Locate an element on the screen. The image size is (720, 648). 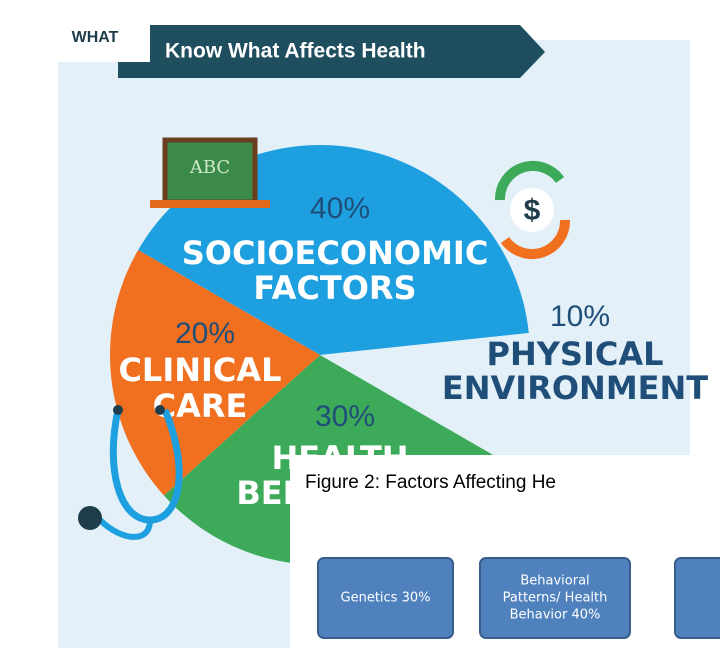
segment-value: 20% is located at coordinates (205, 333).